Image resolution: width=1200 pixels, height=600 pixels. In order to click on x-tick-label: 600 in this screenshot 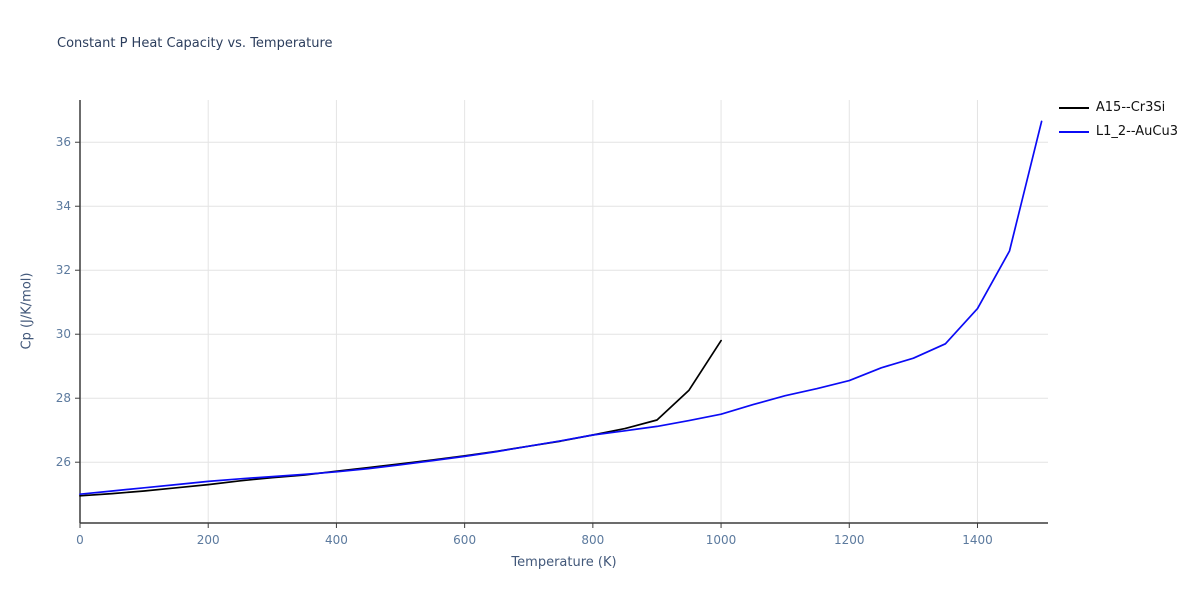, I will do `click(464, 540)`.